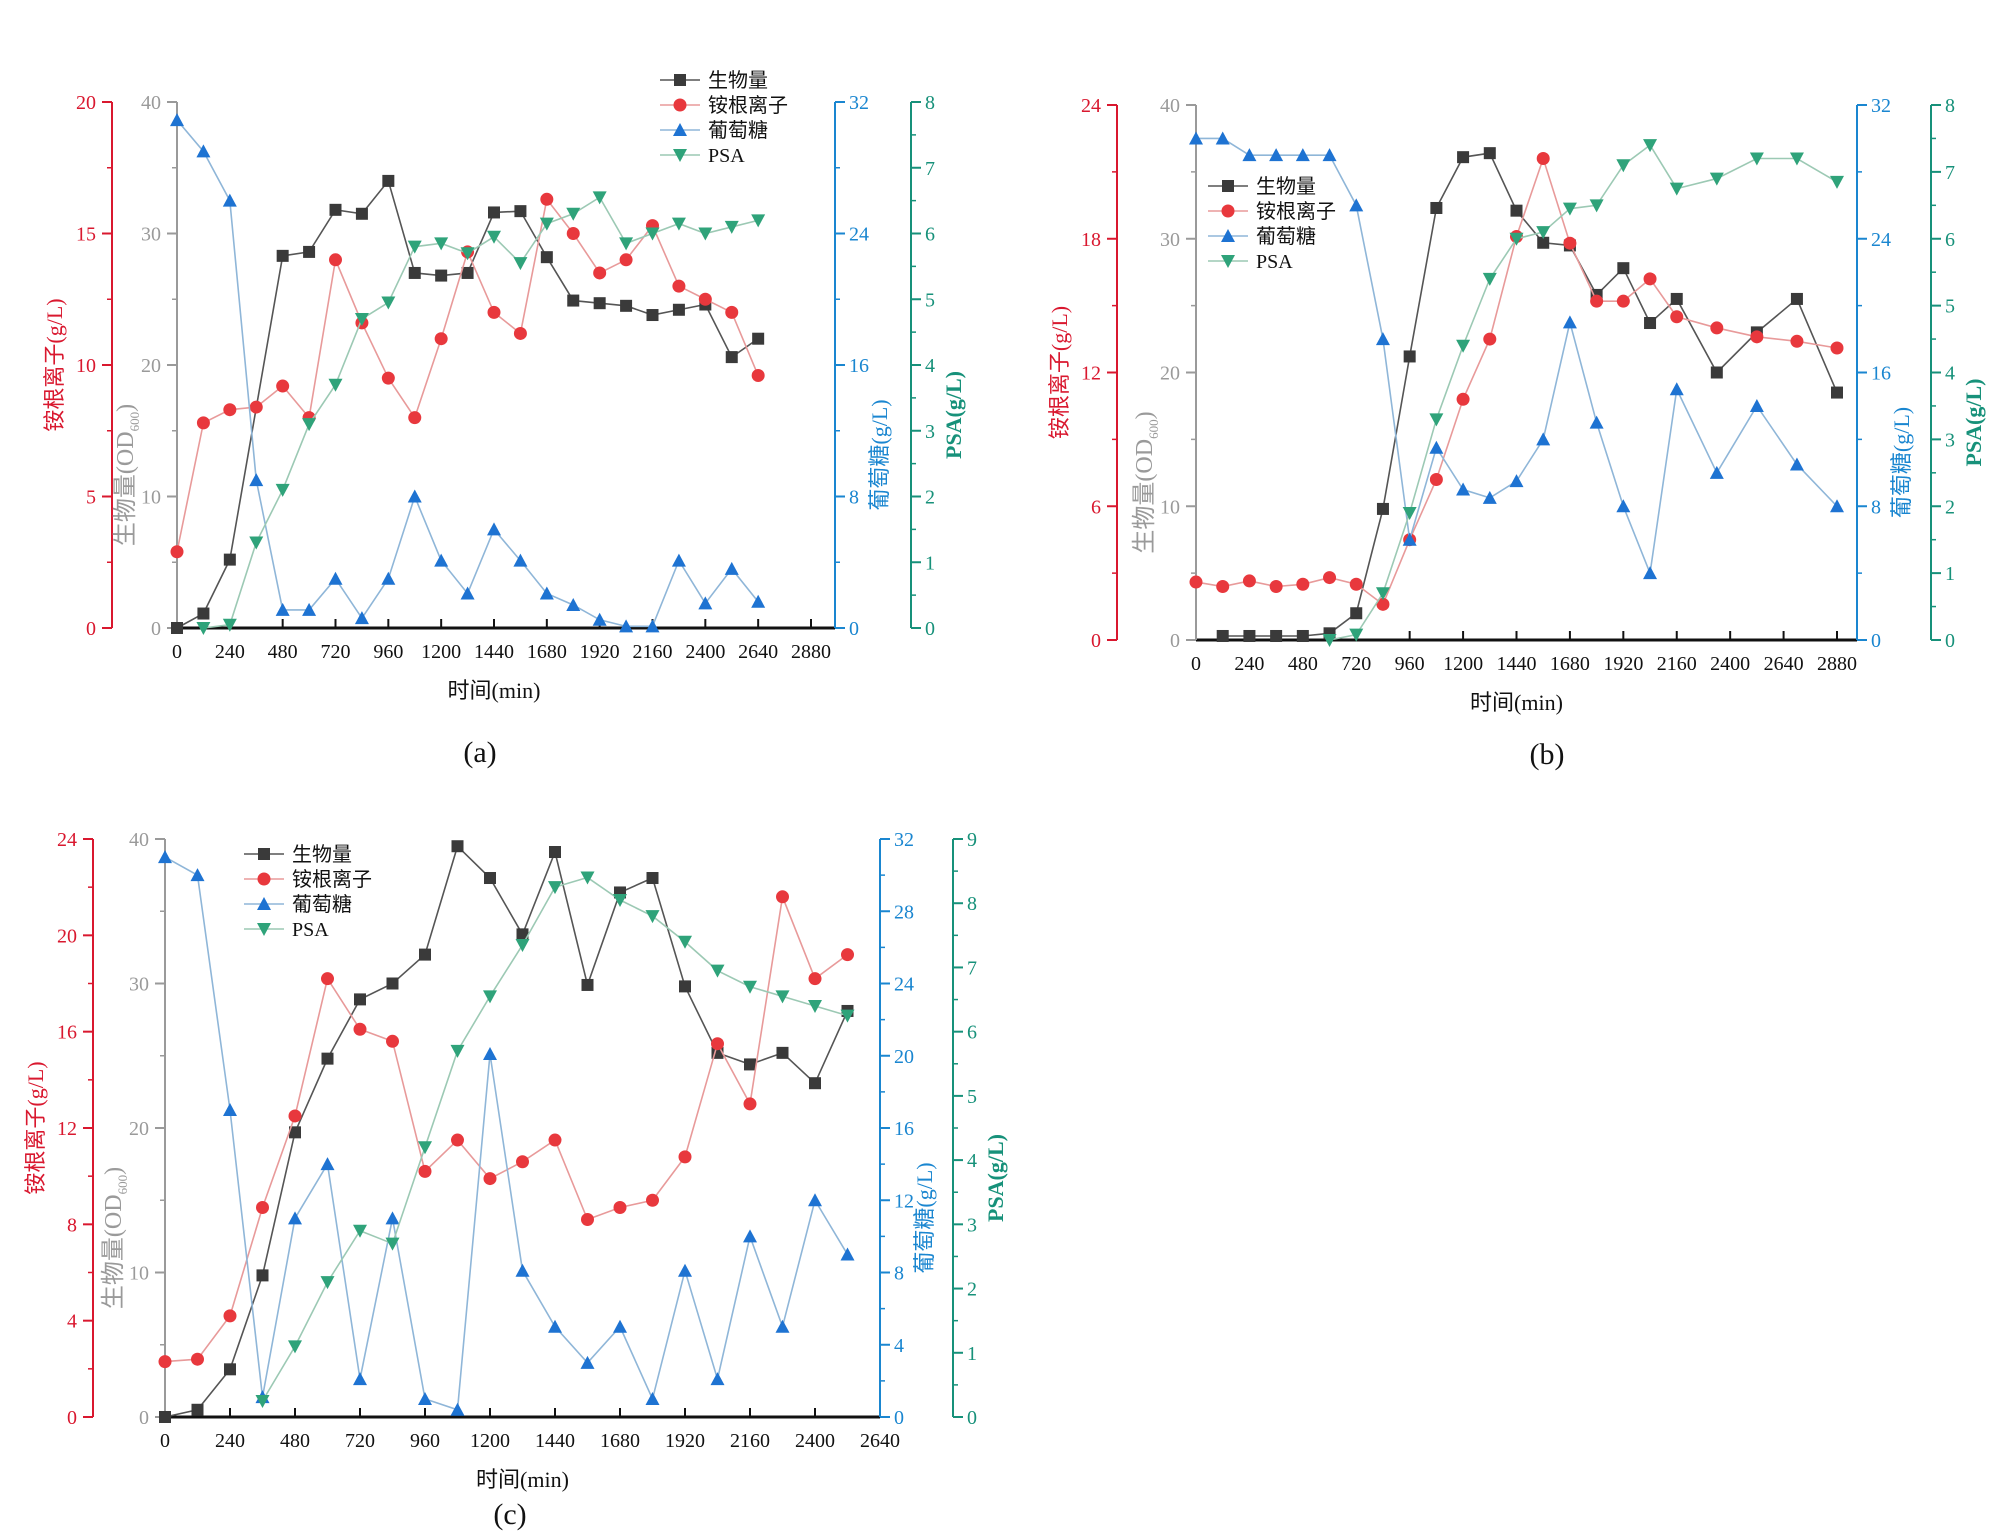  I want to click on biomass-tick-label: 40, so click(1170, 106).